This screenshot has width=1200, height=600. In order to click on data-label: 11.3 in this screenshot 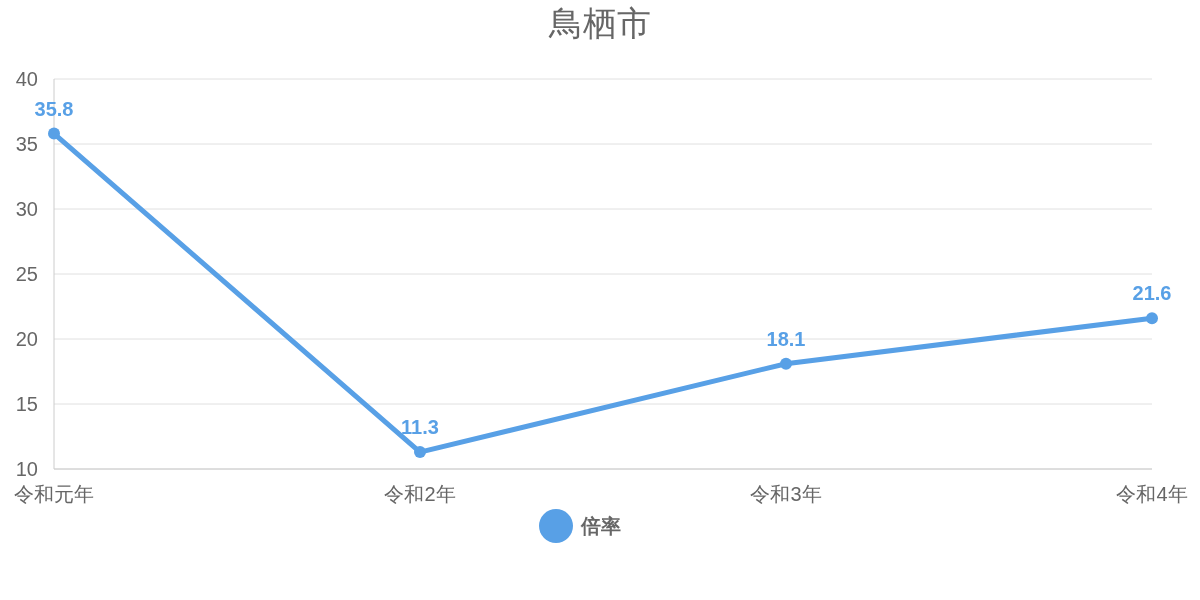, I will do `click(420, 427)`.